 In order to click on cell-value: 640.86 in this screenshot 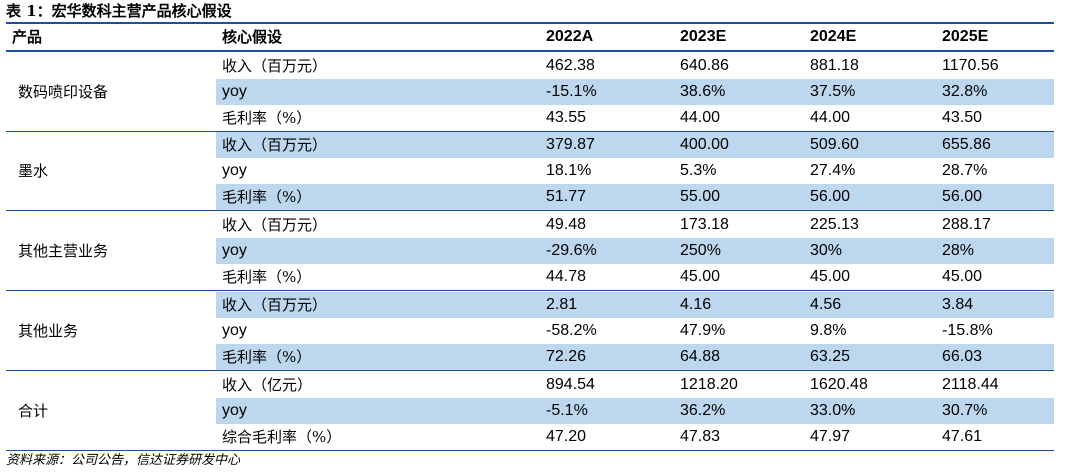, I will do `click(704, 65)`.